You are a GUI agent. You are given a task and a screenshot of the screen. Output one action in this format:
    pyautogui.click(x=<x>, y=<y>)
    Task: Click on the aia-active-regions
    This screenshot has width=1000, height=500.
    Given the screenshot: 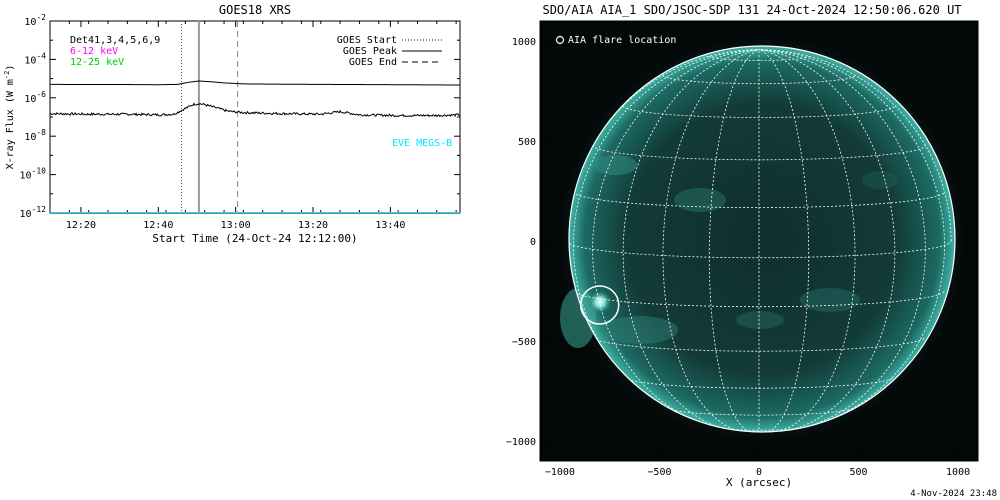 What is the action you would take?
    pyautogui.click(x=745, y=249)
    